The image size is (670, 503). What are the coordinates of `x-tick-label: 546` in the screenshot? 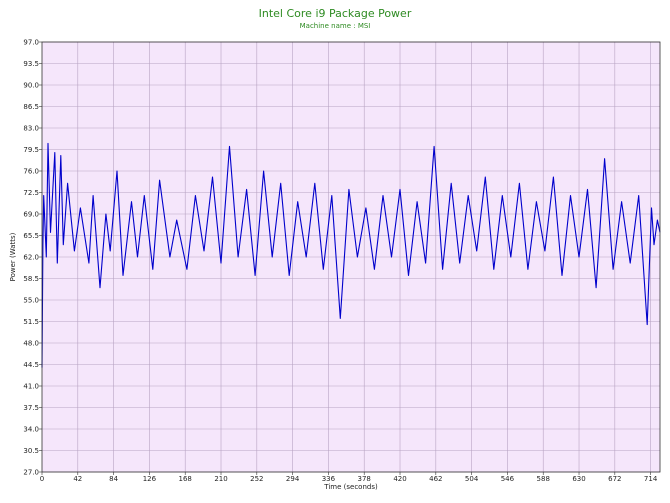 It's located at (508, 479).